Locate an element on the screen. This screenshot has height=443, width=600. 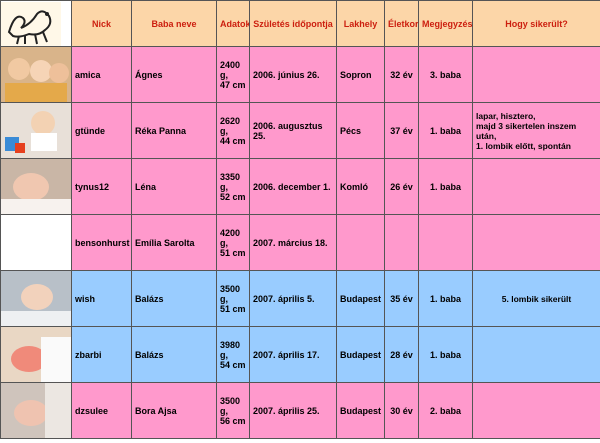
residence-cell: Sopron is located at coordinates (360, 74).